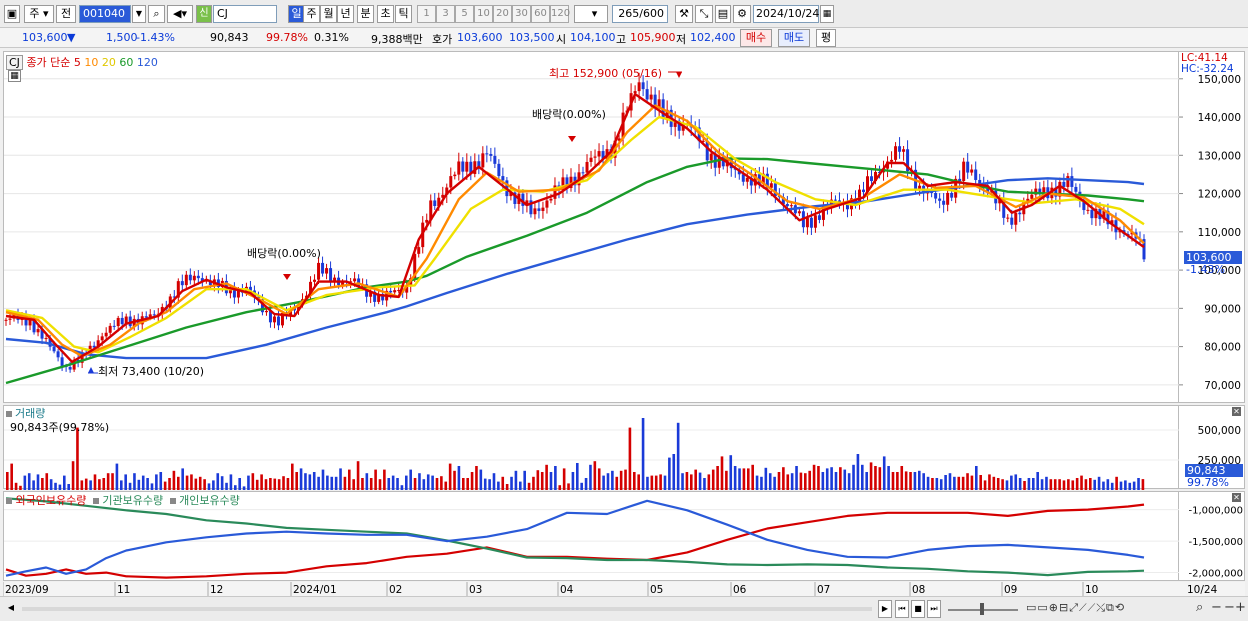 The image size is (1248, 621). Describe the element at coordinates (704, 14) in the screenshot. I see `draw-tool-icon: ⤡` at that location.